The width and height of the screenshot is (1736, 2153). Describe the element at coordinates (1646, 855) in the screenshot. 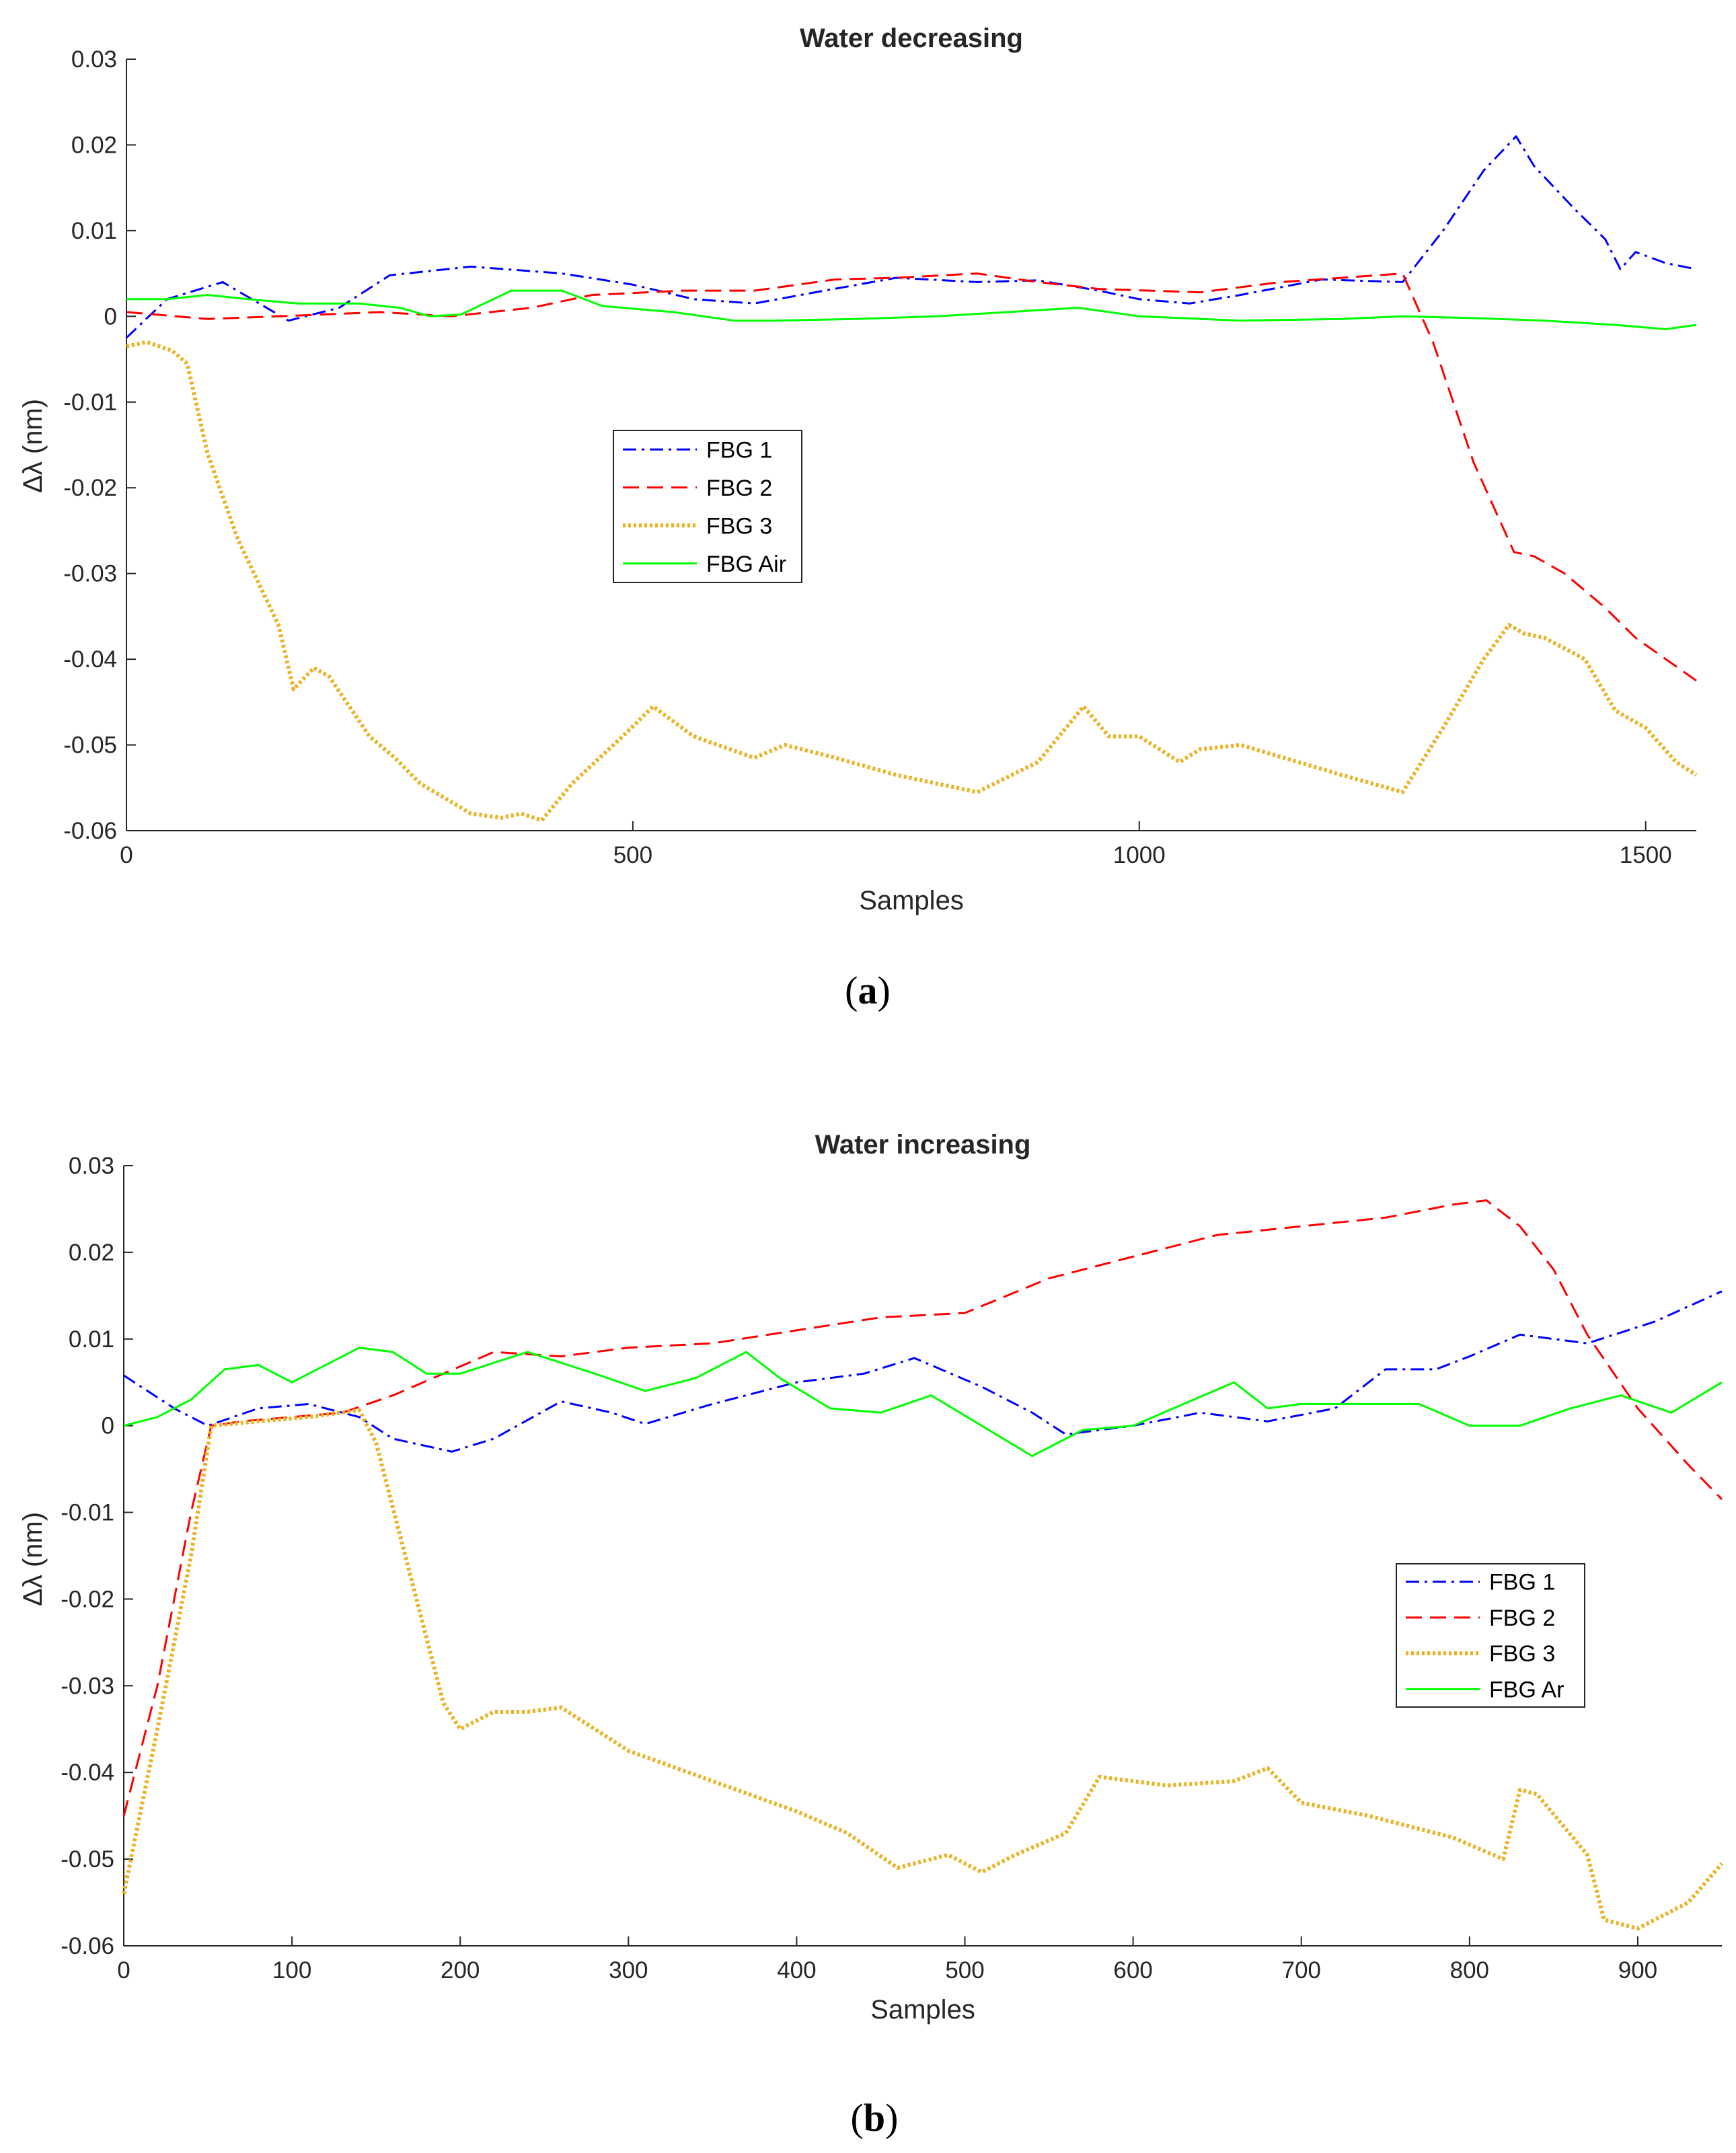

I see `x-tick-label: 1500` at that location.